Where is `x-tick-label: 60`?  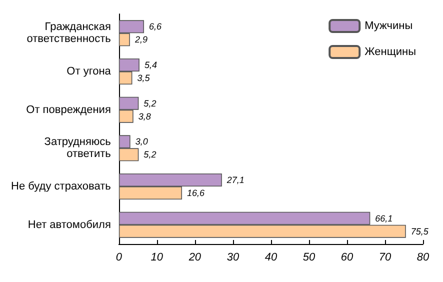 x-tick-label: 60 is located at coordinates (347, 258).